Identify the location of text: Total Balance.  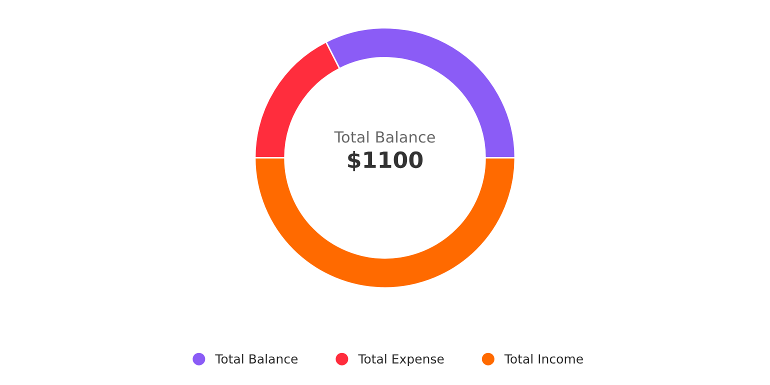
(384, 136).